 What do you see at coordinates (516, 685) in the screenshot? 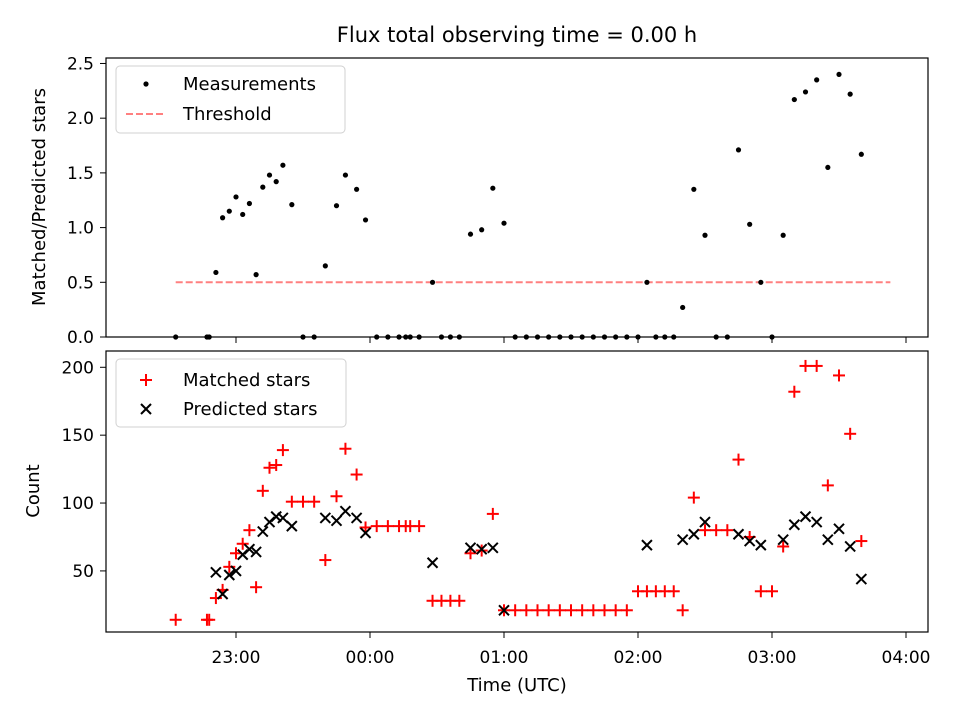
I see `x-axis-label: Time (UTC)` at bounding box center [516, 685].